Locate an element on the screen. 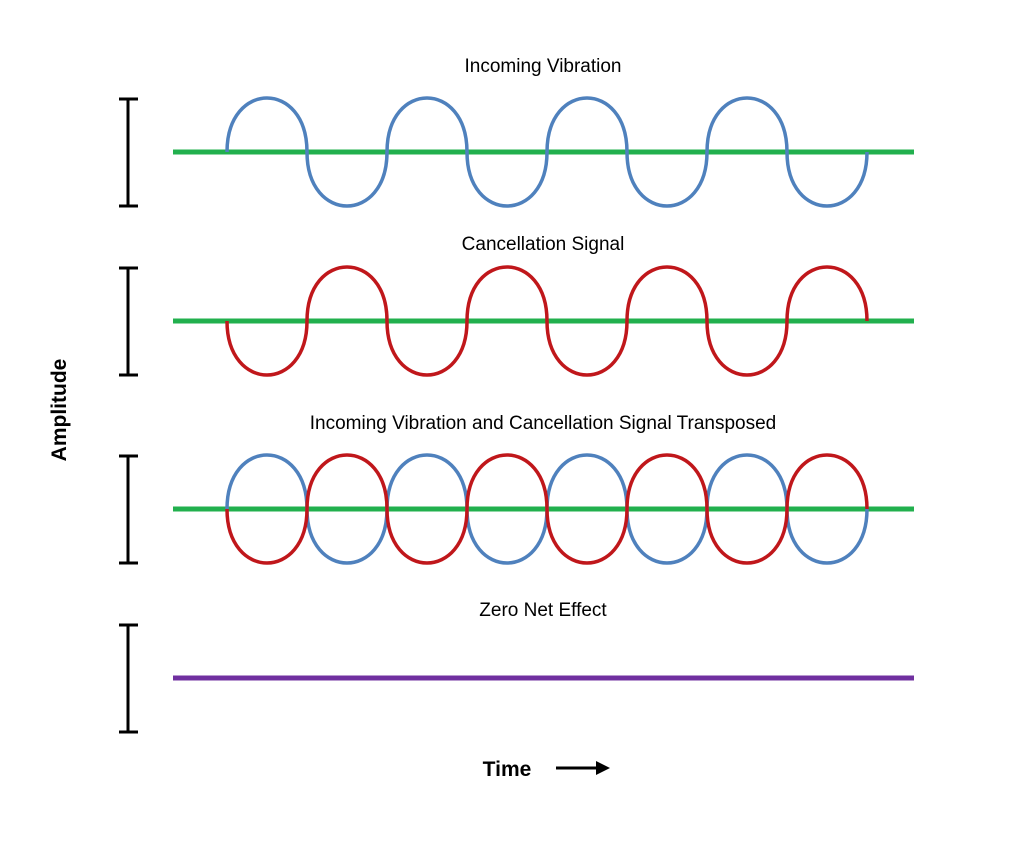 The width and height of the screenshot is (1015, 845). panel-zero-net-effect: Zero Net Effect is located at coordinates (516, 667).